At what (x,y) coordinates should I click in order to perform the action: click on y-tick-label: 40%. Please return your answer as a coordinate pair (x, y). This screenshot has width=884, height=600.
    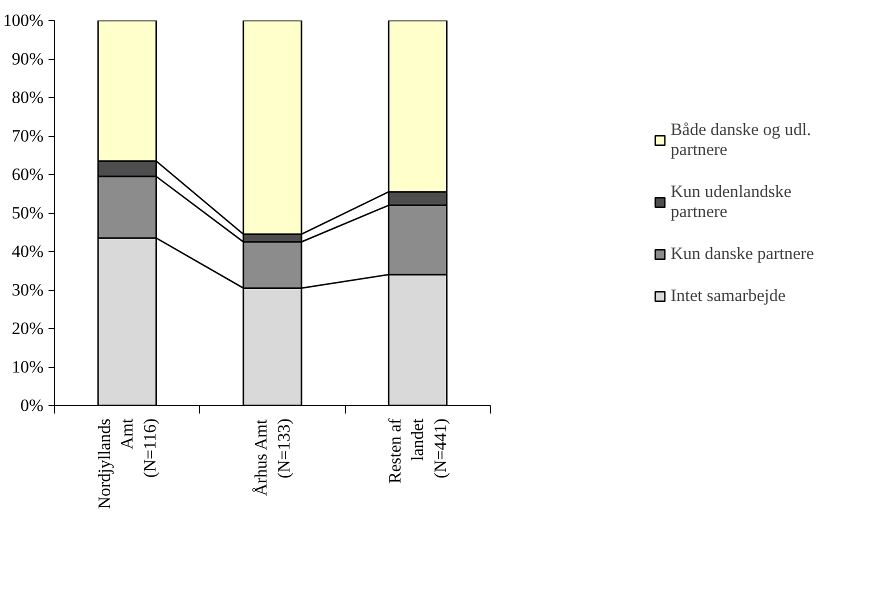
    Looking at the image, I should click on (28, 251).